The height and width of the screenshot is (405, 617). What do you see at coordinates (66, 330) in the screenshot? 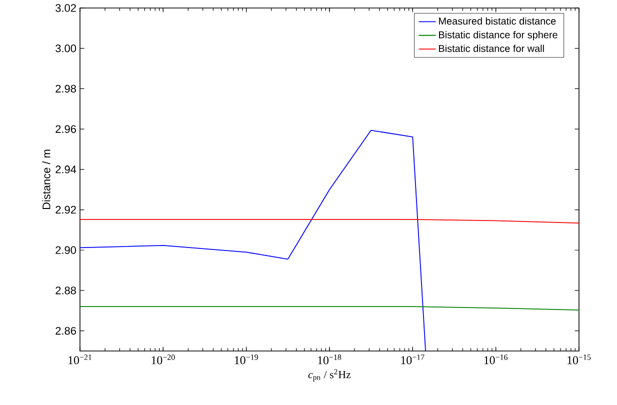
I see `y-tick-label: 2.86` at bounding box center [66, 330].